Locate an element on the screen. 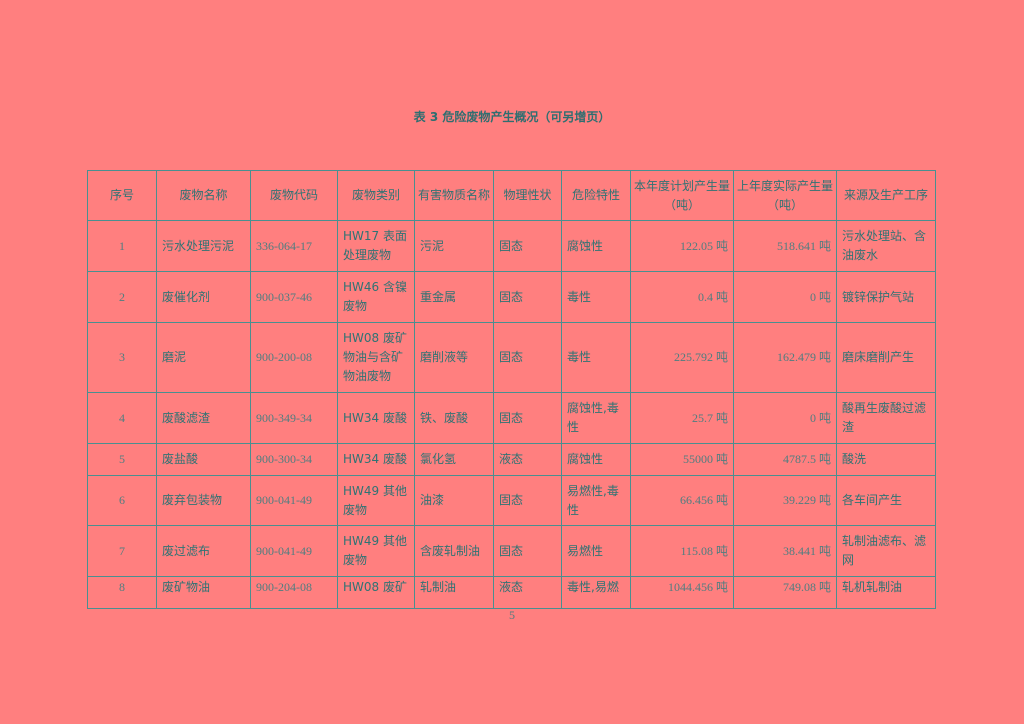  cell-no: 6 is located at coordinates (122, 500).